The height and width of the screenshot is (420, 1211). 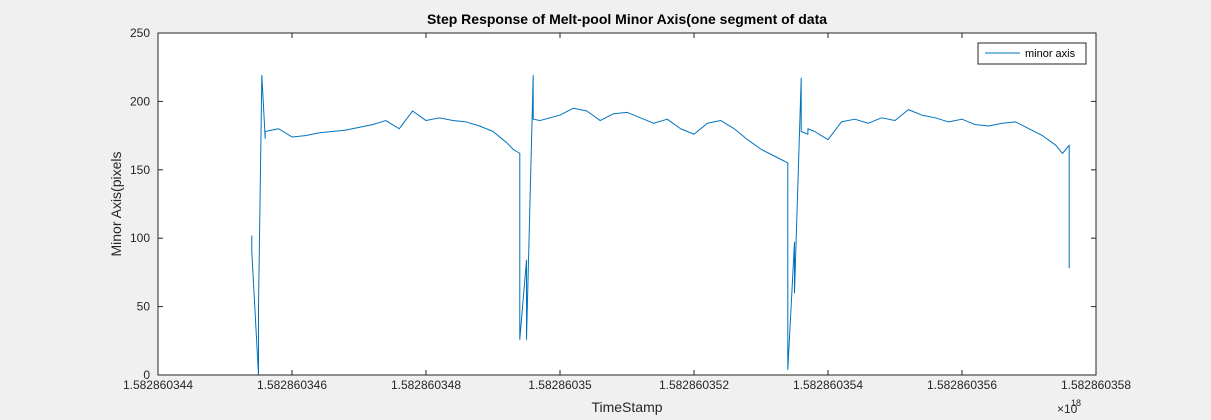 What do you see at coordinates (1050, 54) in the screenshot?
I see `legend-label: minor axis` at bounding box center [1050, 54].